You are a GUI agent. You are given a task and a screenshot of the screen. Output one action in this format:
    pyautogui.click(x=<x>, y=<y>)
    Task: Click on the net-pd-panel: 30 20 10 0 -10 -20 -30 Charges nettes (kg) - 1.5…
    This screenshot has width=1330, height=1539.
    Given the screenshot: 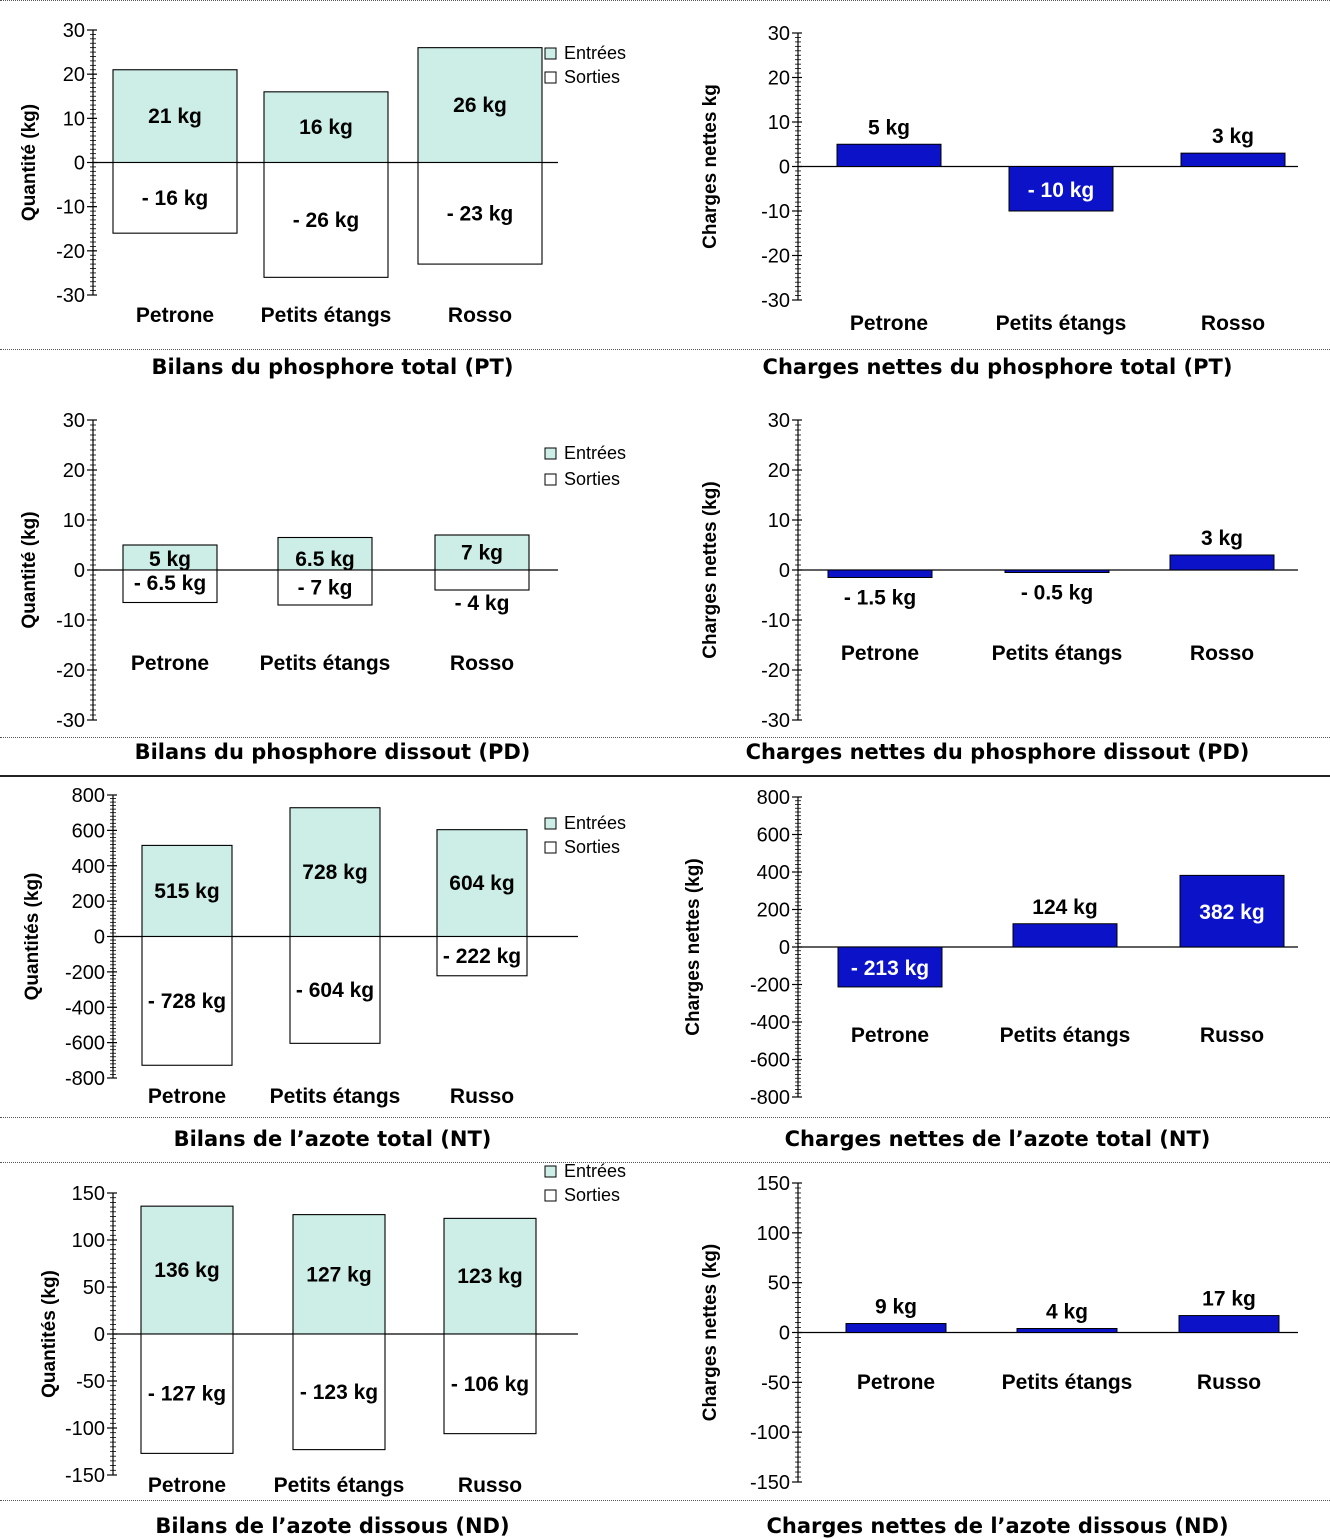 What is the action you would take?
    pyautogui.click(x=997, y=567)
    